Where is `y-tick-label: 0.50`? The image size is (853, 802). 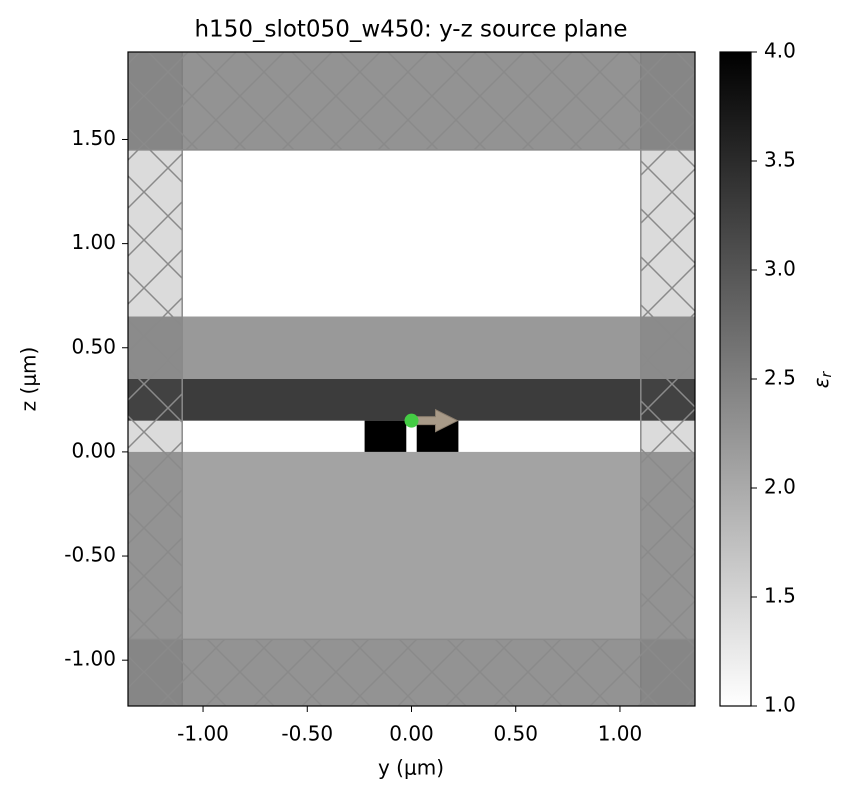 y-tick-label: 0.50 is located at coordinates (93, 346).